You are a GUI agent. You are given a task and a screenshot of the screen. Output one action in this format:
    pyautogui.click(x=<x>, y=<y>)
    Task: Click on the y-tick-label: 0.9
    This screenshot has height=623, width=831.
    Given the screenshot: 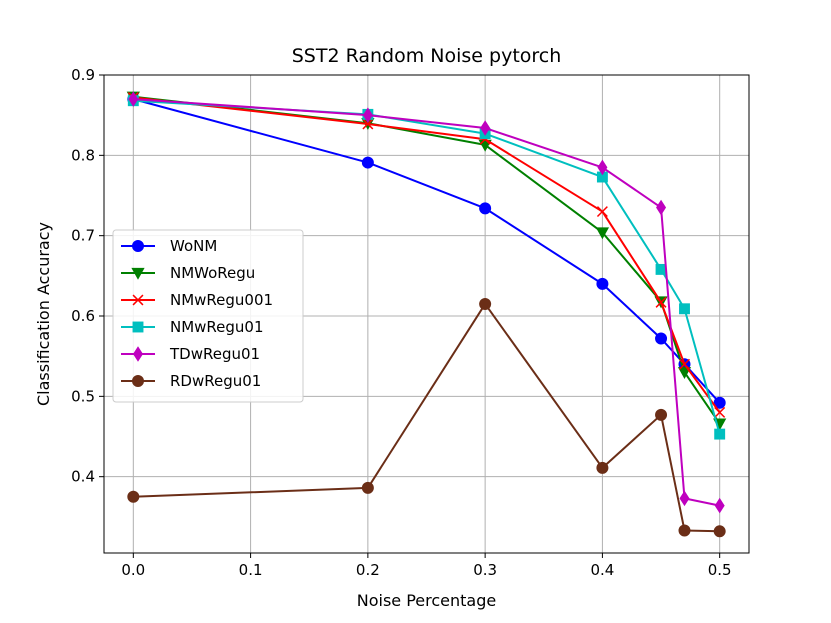 What is the action you would take?
    pyautogui.click(x=83, y=75)
    